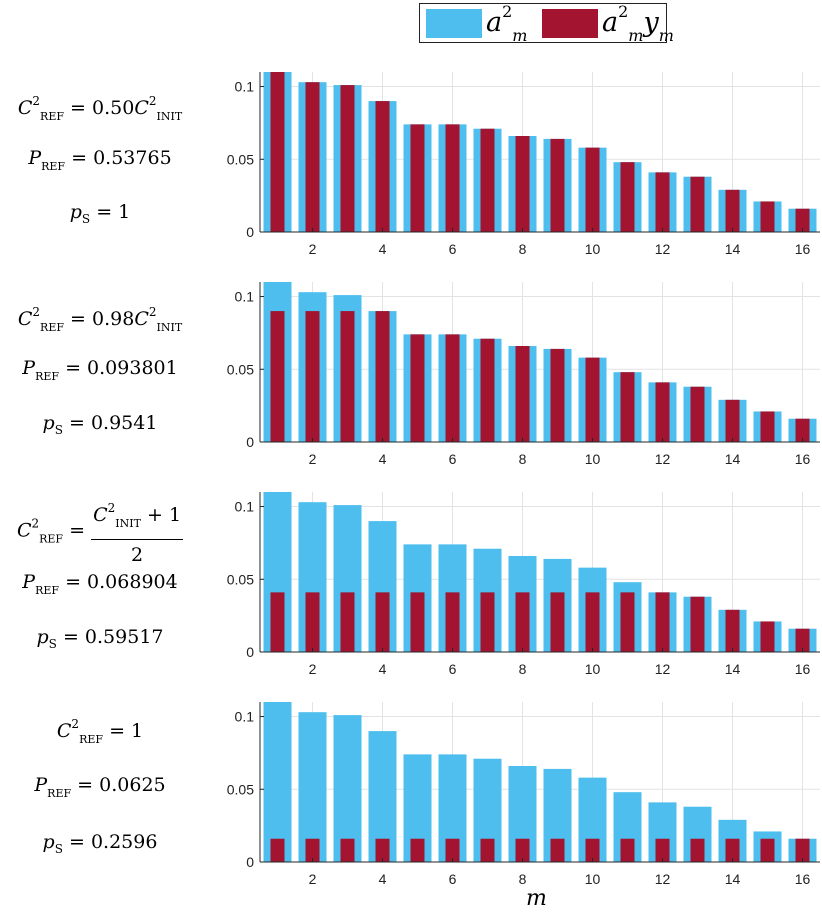  I want to click on panel-2-p-ref-equation: PREF = 0.093801, so click(100, 370).